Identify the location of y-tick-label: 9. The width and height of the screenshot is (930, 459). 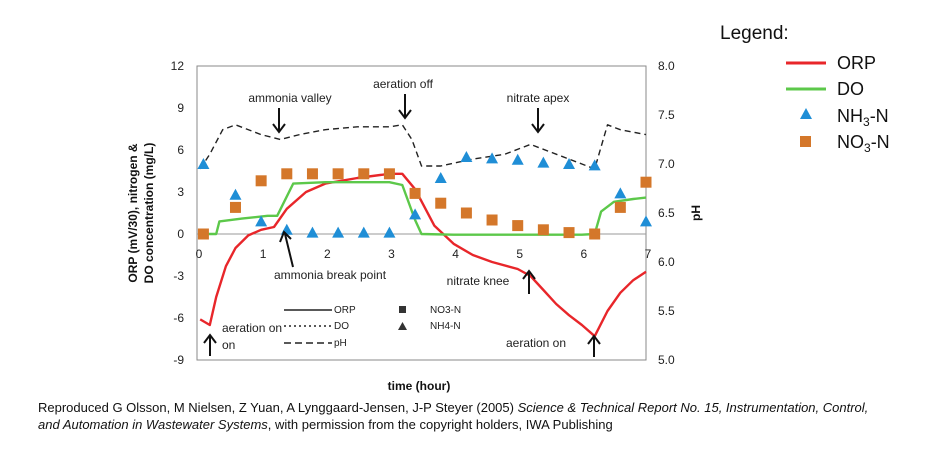
(180, 108).